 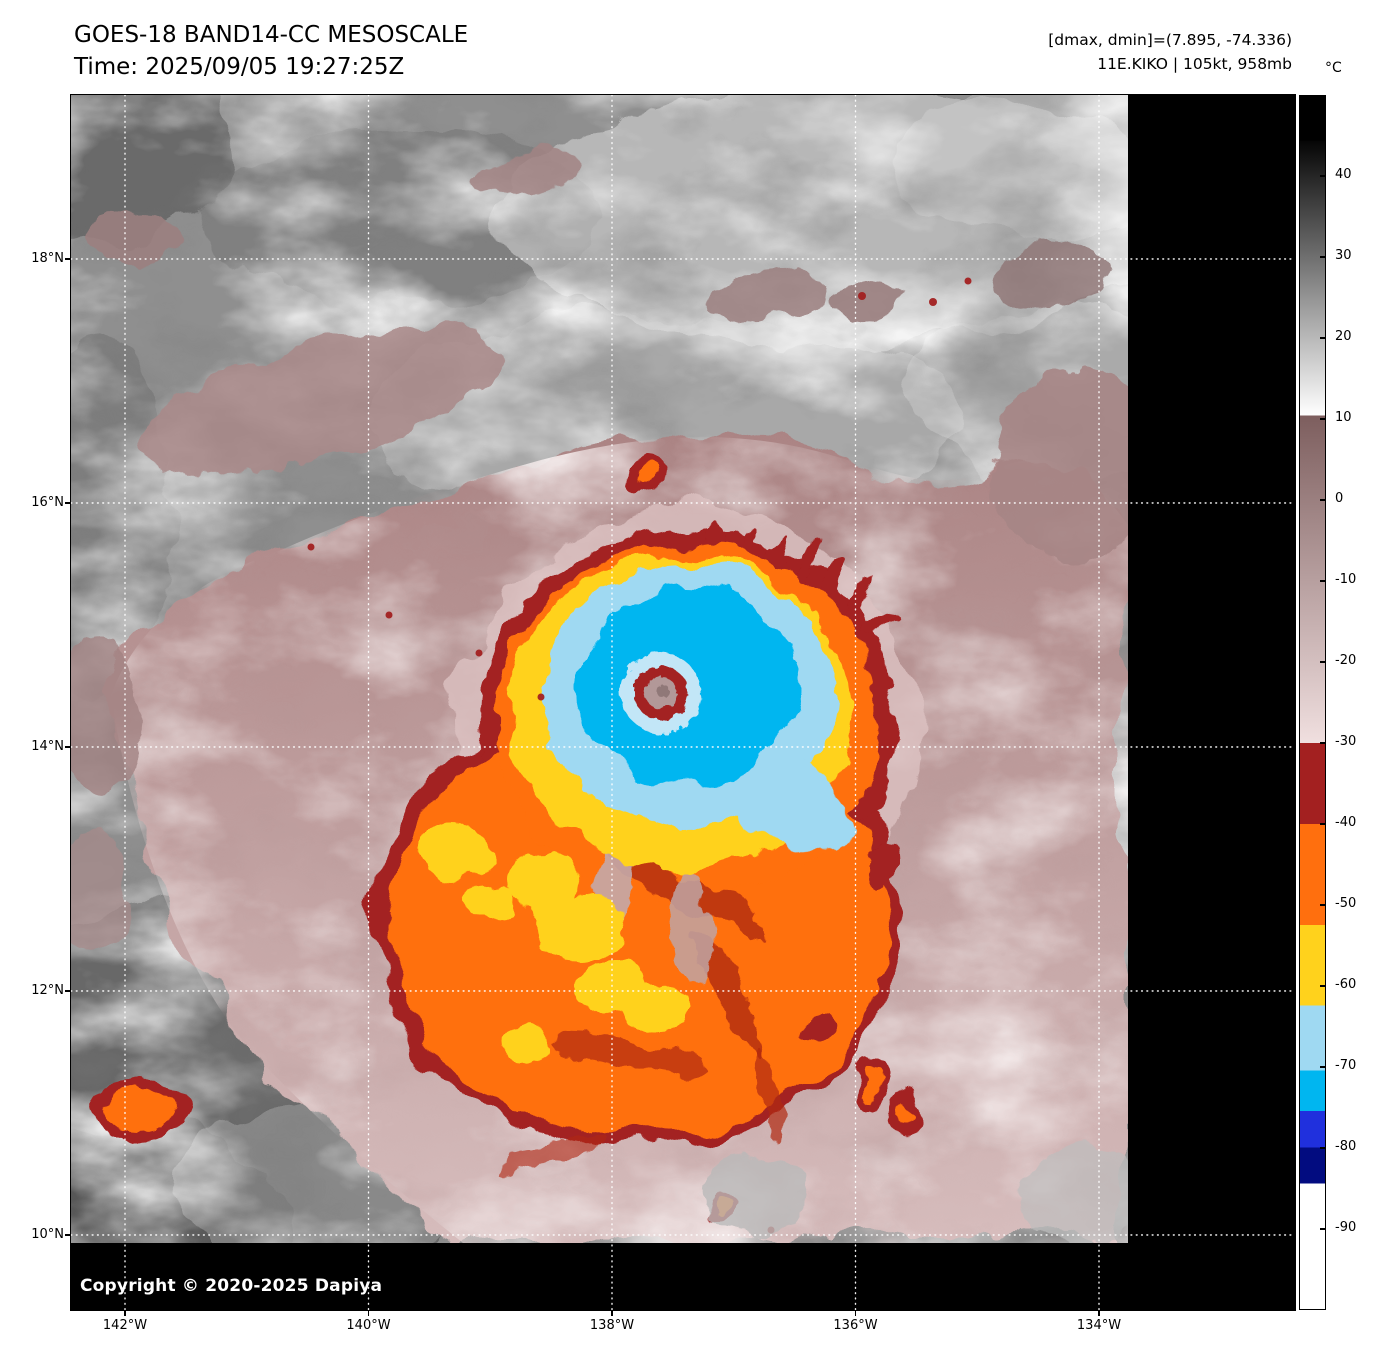 What do you see at coordinates (47, 990) in the screenshot?
I see `latitude-tick-label: 12°N` at bounding box center [47, 990].